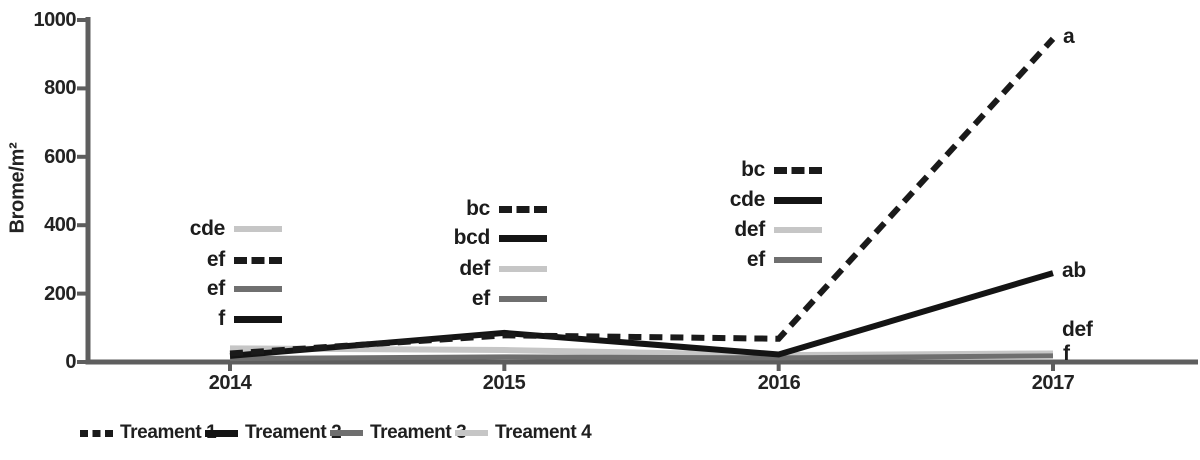 The height and width of the screenshot is (460, 1200). I want to click on legend-item-treatment-4: Treament 4, so click(523, 432).